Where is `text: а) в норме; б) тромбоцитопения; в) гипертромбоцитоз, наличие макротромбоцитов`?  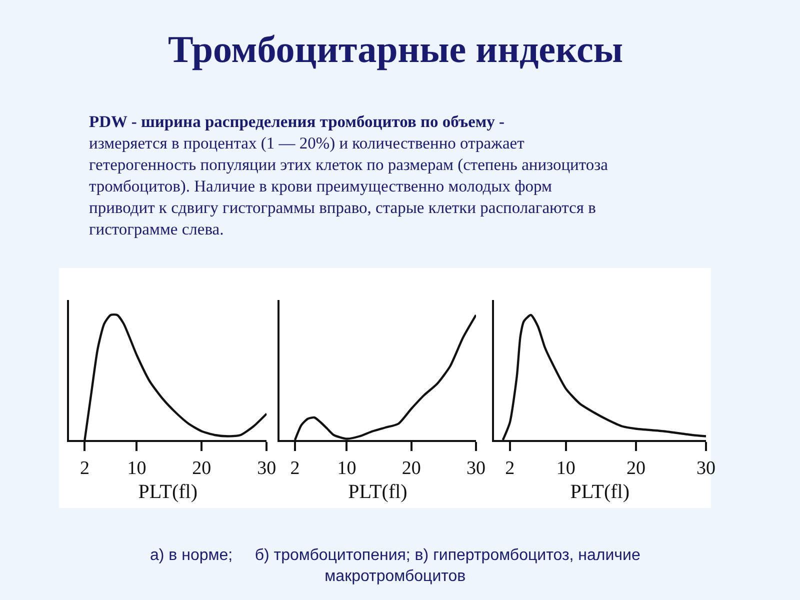 text: а) в норме; б) тромбоцитопения; в) гипертромбоцитоз, наличие макротромбоцитов is located at coordinates (395, 566).